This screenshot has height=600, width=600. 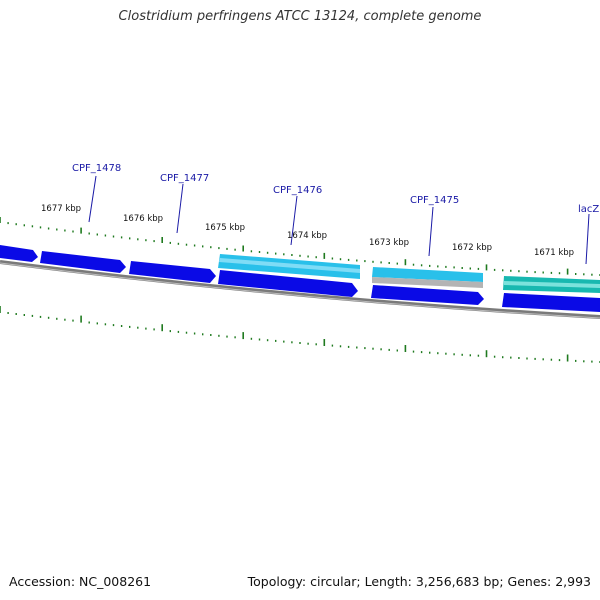 I want to click on gene-track, so click(x=300, y=278).